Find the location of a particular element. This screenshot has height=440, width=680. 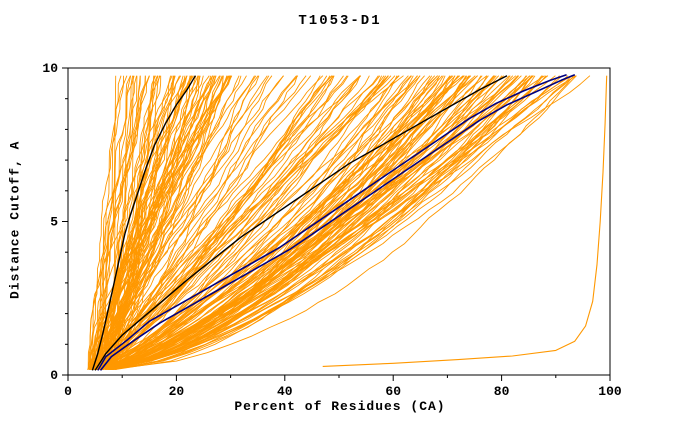

x-tick-label: 0 is located at coordinates (68, 391).